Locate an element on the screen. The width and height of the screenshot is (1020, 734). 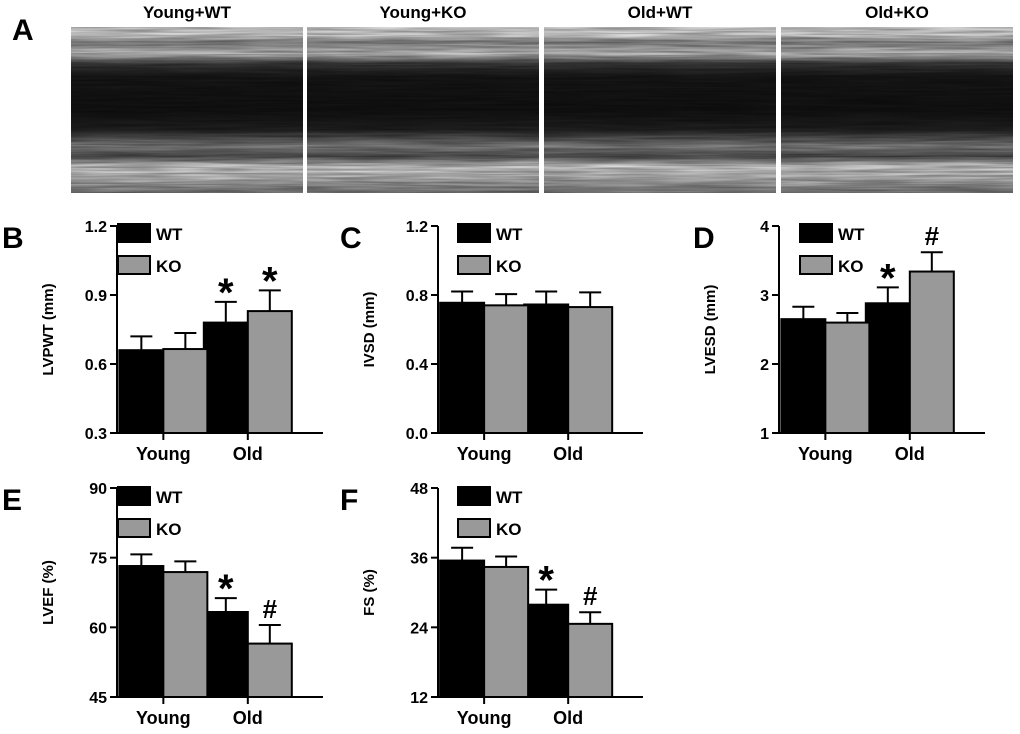
x-tick-label-f-young: Young is located at coordinates (484, 718).